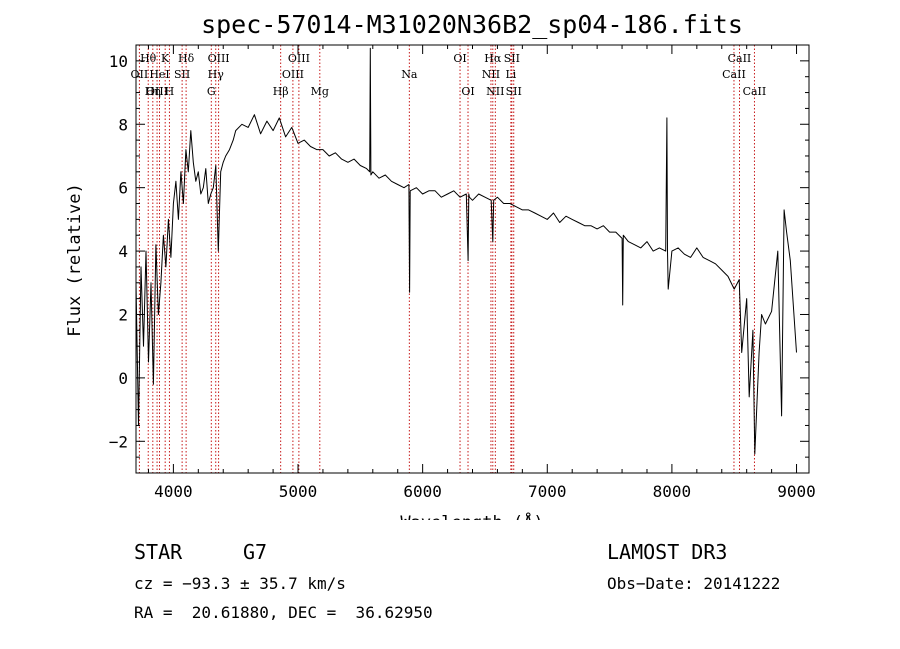 The image size is (900, 649). I want to click on y-tick-label: −2, so click(118, 441).